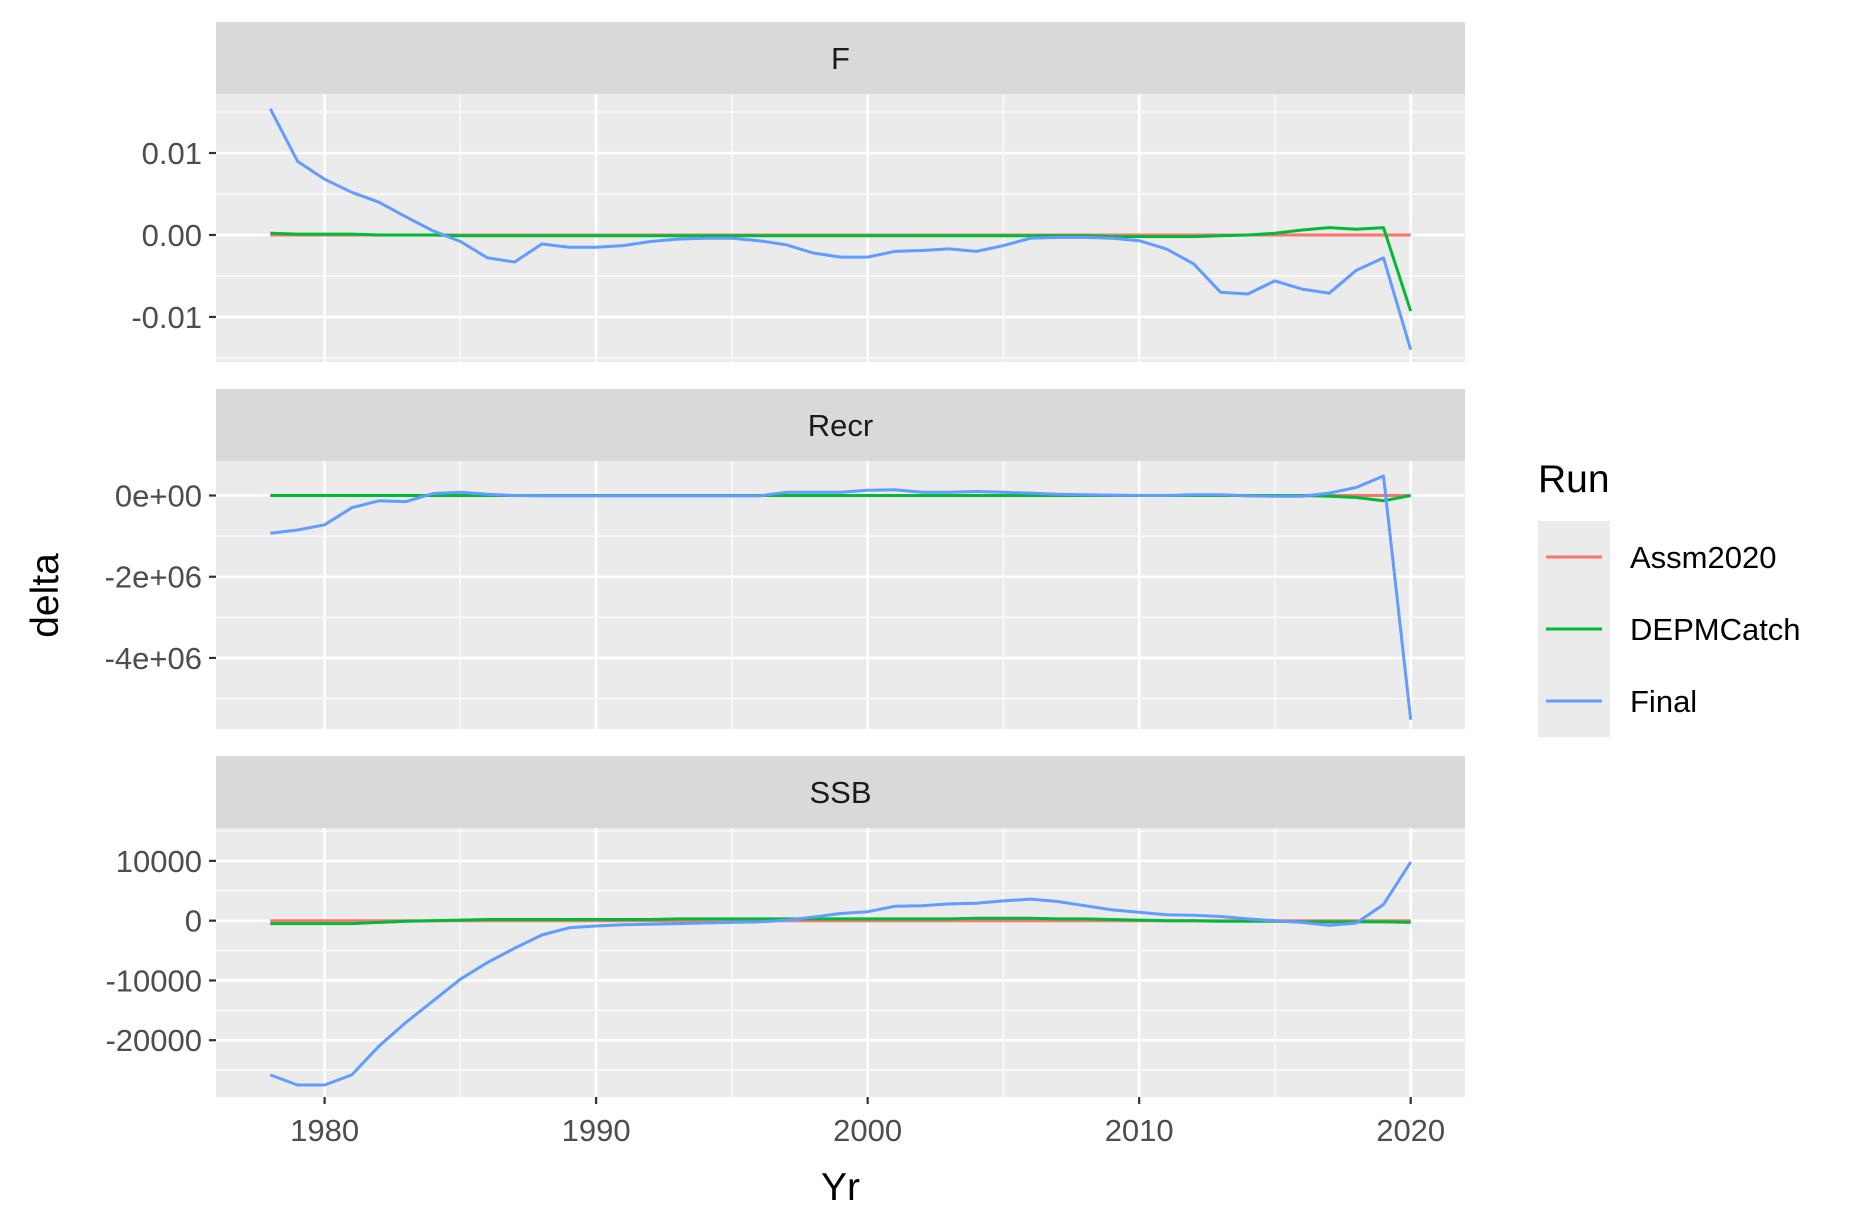 The width and height of the screenshot is (1862, 1223). What do you see at coordinates (1410, 1130) in the screenshot?
I see `x-tick-label: 2020` at bounding box center [1410, 1130].